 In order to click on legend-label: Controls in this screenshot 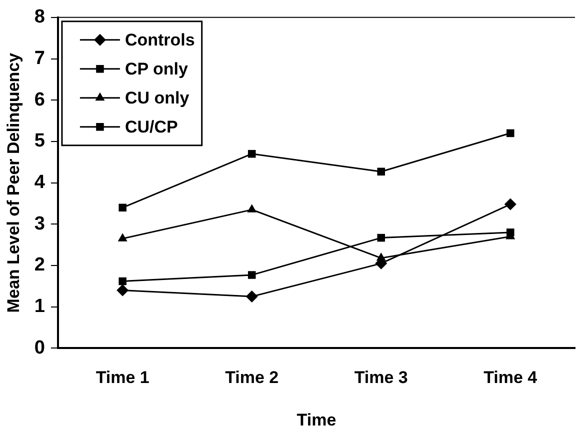, I will do `click(159, 40)`.